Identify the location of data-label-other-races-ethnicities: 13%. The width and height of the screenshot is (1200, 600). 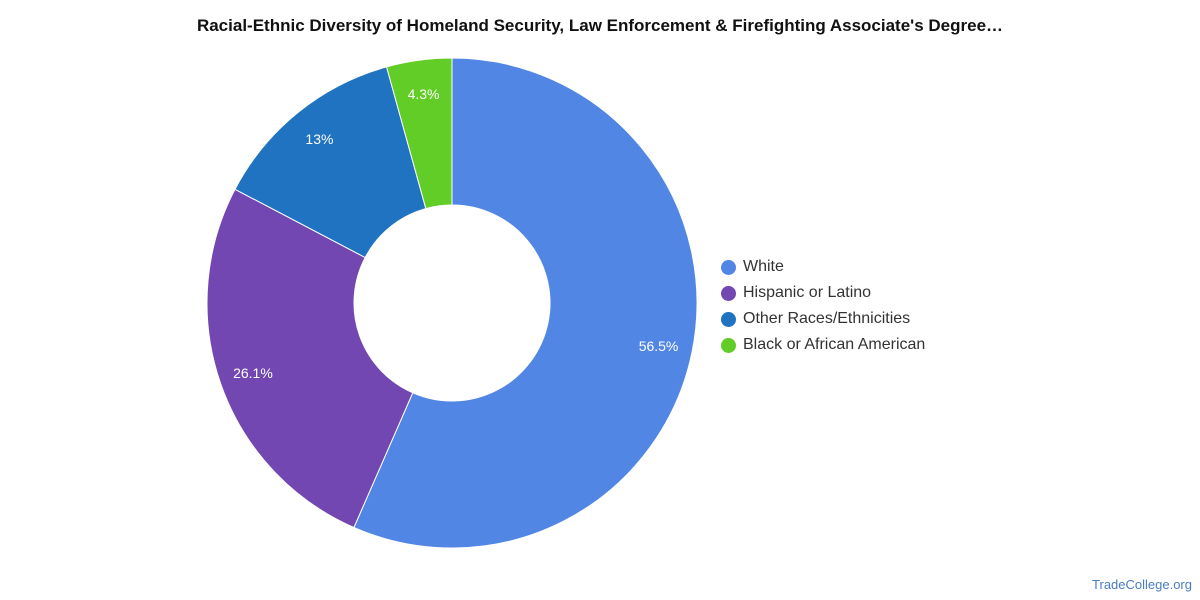
(319, 139).